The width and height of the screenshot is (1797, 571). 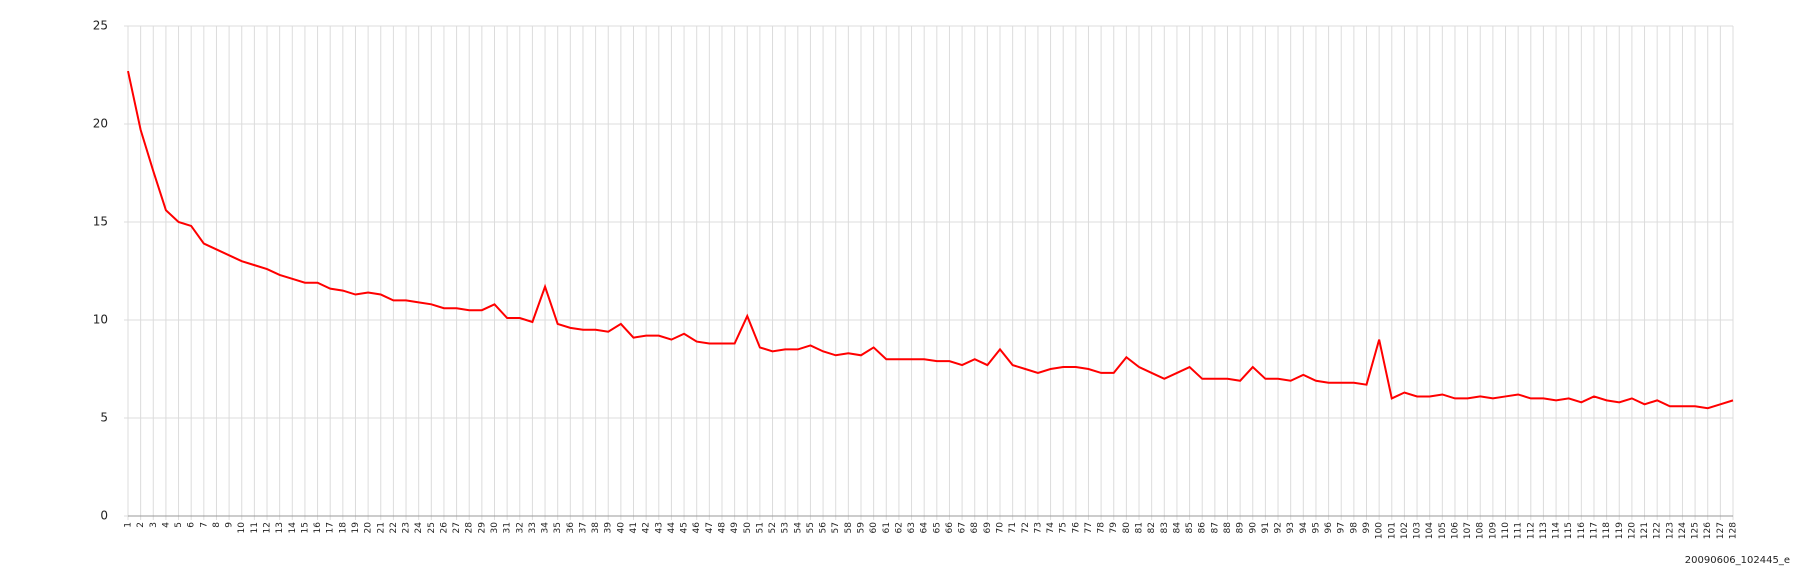 What do you see at coordinates (1670, 530) in the screenshot?
I see `x-tick-label: 123` at bounding box center [1670, 530].